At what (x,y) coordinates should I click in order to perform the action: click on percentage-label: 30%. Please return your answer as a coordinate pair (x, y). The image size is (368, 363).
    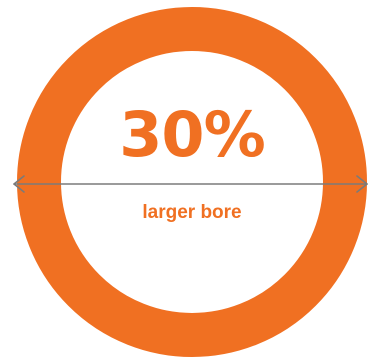
    Looking at the image, I should click on (192, 134).